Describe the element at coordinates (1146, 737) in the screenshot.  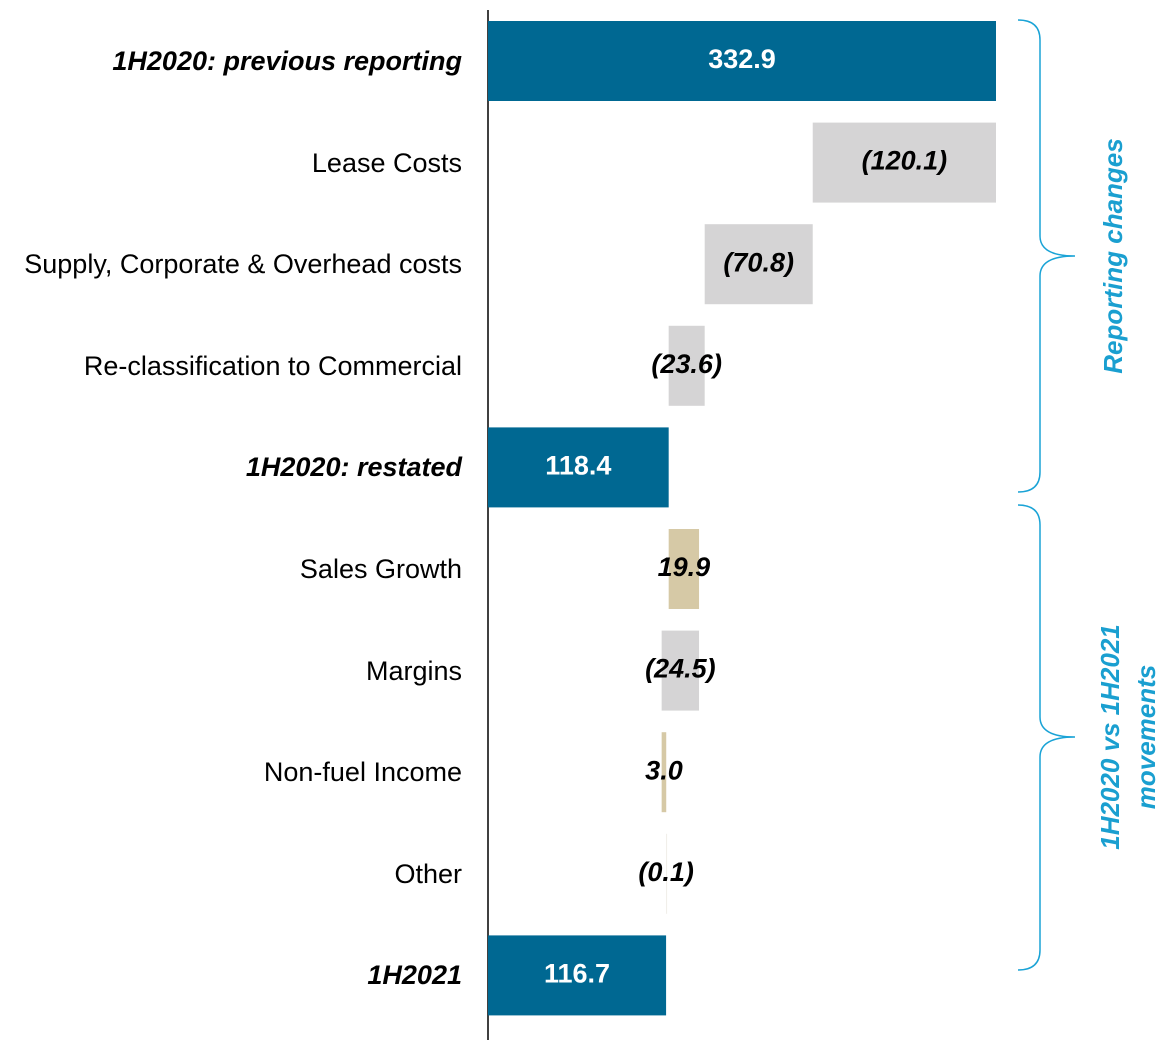
I see `annotation: movements` at that location.